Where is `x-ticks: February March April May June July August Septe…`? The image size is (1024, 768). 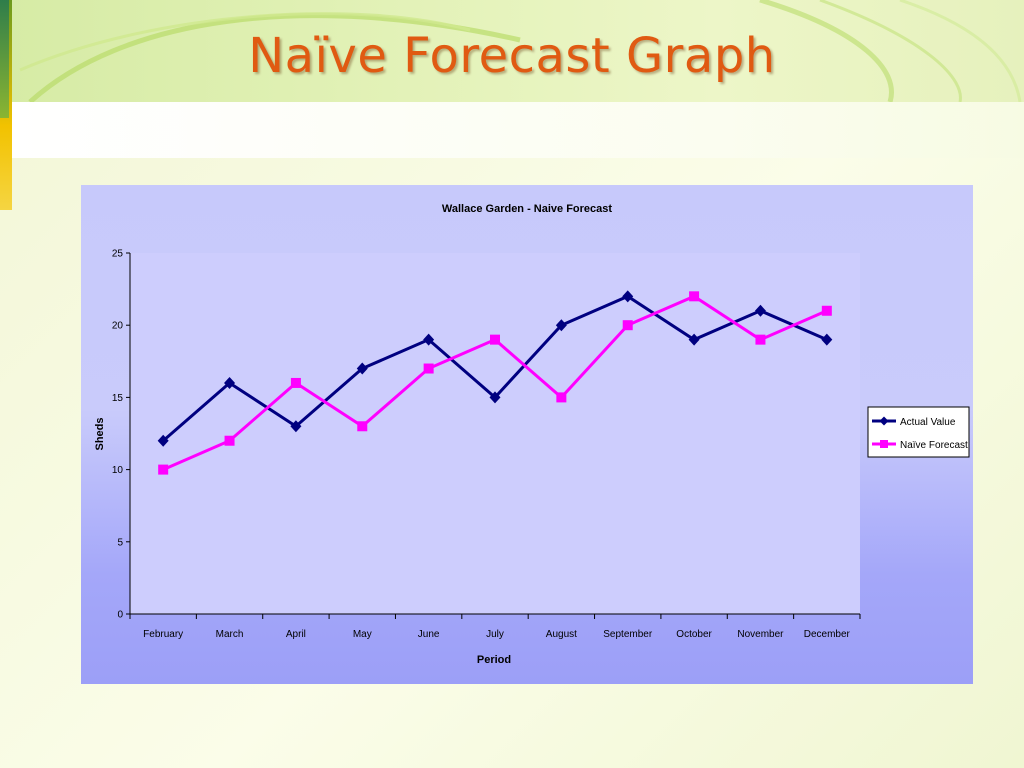 x-ticks: February March April May June July August Septe… is located at coordinates (495, 627).